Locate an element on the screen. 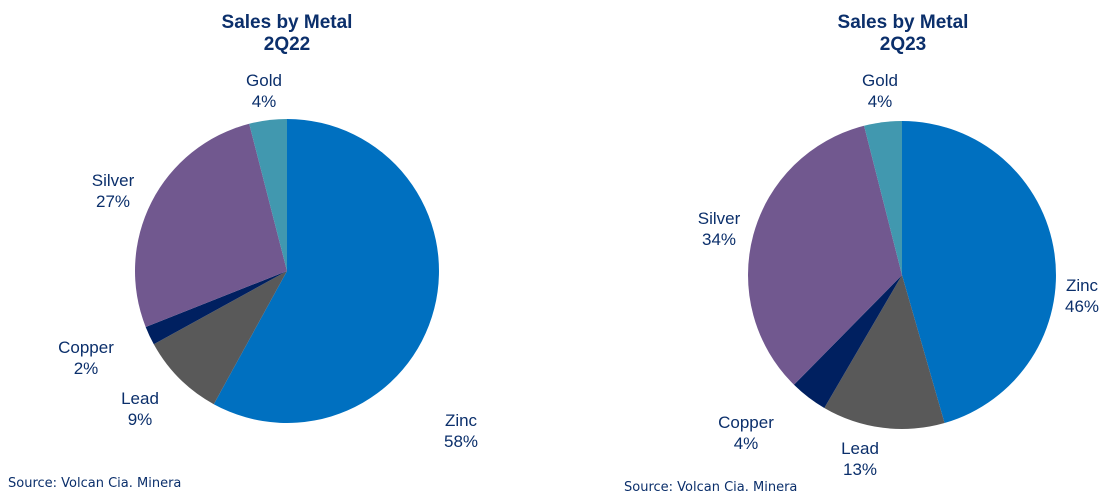 Image resolution: width=1108 pixels, height=500 pixels. slice-percent: 34% is located at coordinates (719, 239).